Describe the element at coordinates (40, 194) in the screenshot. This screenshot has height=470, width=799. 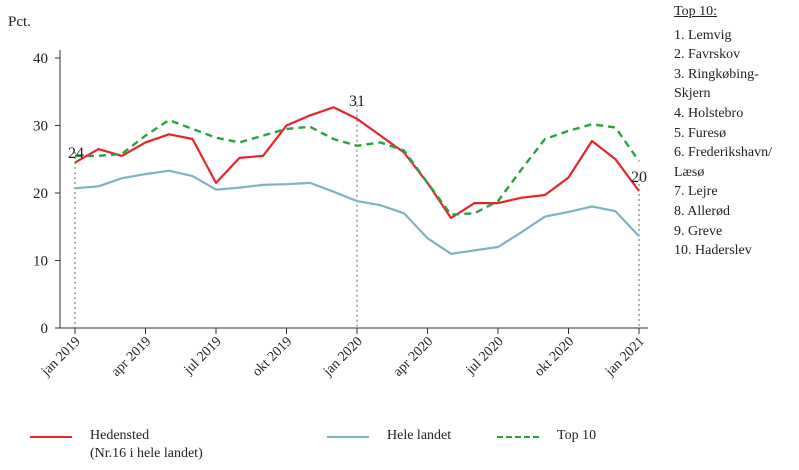
I see `y-tick-label: 20` at that location.